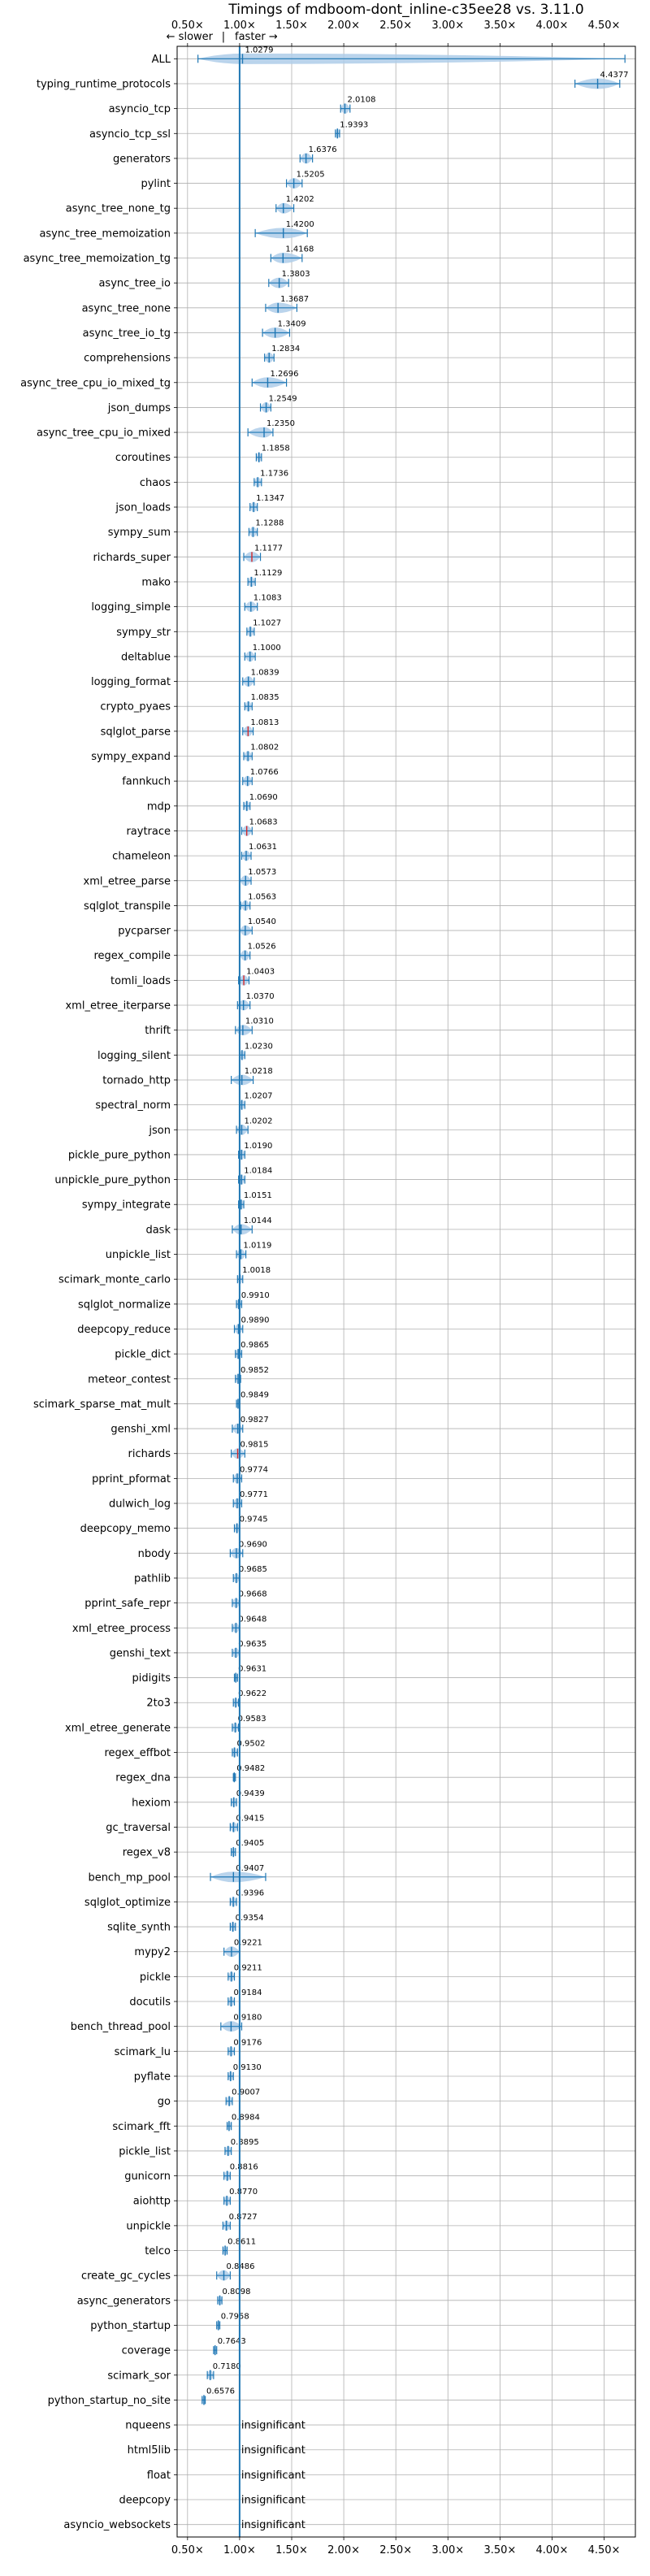 The height and width of the screenshot is (2576, 650). Describe the element at coordinates (254, 1520) in the screenshot. I see `value-label: 0.9745` at that location.